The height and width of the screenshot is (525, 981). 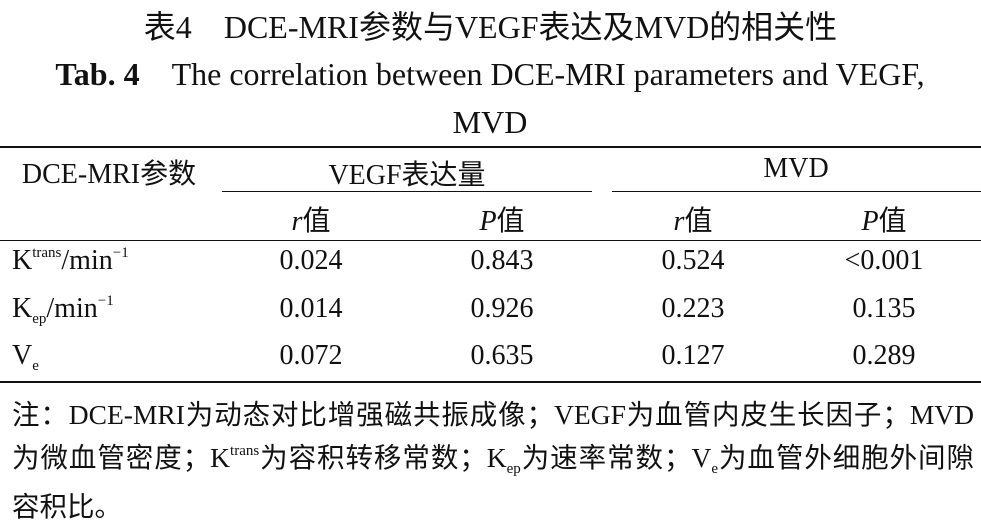 What do you see at coordinates (490, 382) in the screenshot?
I see `bottom-rule` at bounding box center [490, 382].